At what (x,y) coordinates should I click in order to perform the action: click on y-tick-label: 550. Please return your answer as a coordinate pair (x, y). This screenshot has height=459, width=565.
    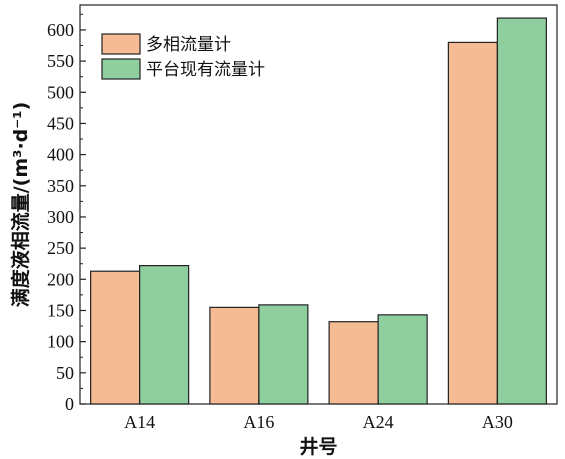
    Looking at the image, I should click on (60, 61).